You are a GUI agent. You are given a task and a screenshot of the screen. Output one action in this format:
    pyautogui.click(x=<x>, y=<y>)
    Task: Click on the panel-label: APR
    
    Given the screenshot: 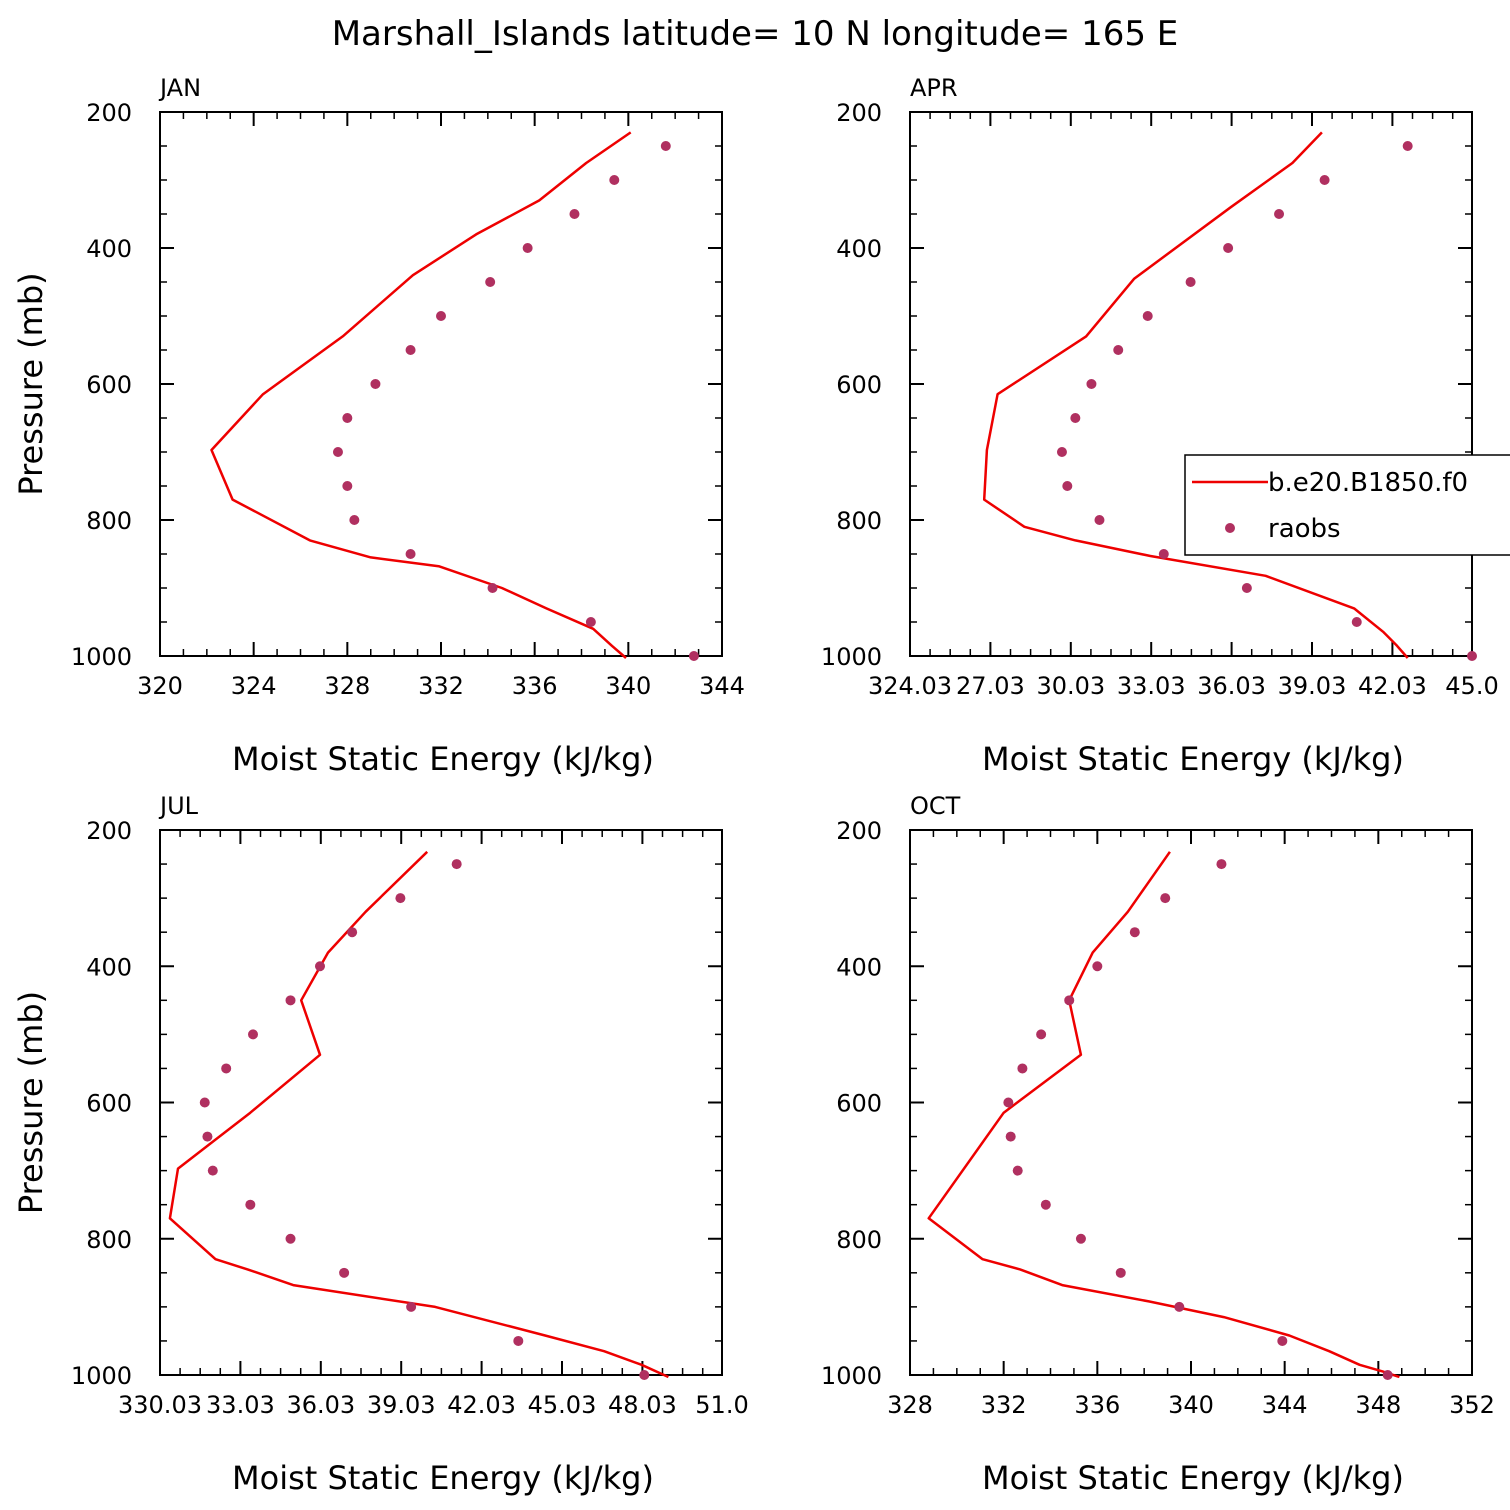 What is the action you would take?
    pyautogui.click(x=934, y=88)
    